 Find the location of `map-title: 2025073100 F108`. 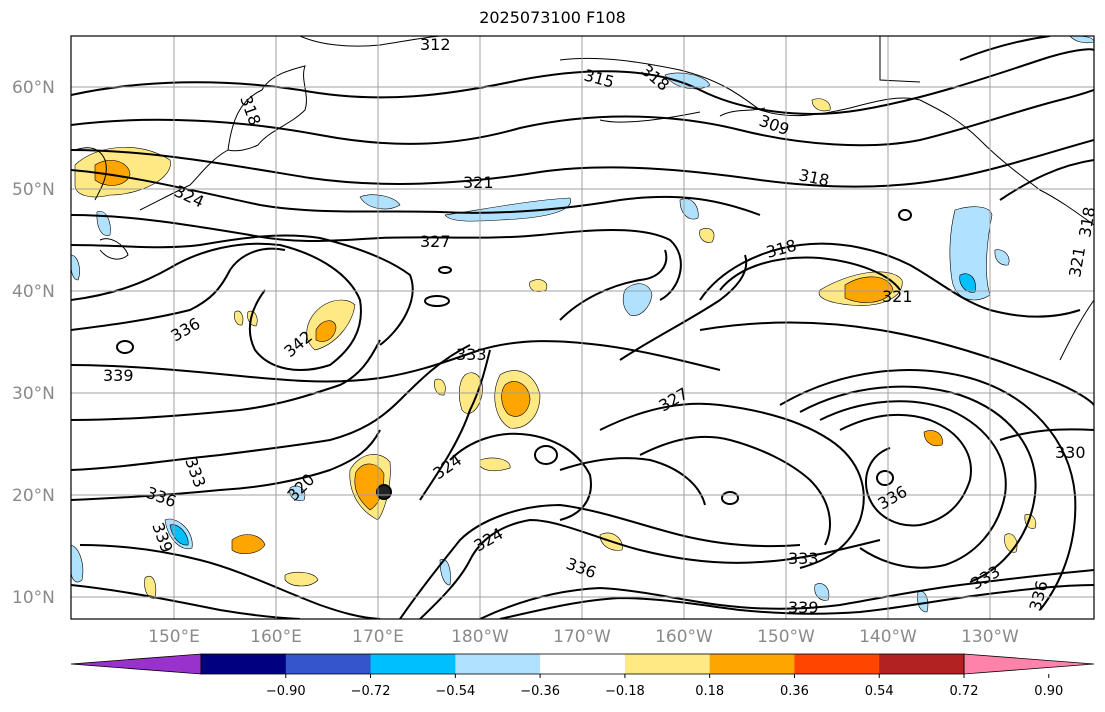

map-title: 2025073100 F108 is located at coordinates (552, 17).